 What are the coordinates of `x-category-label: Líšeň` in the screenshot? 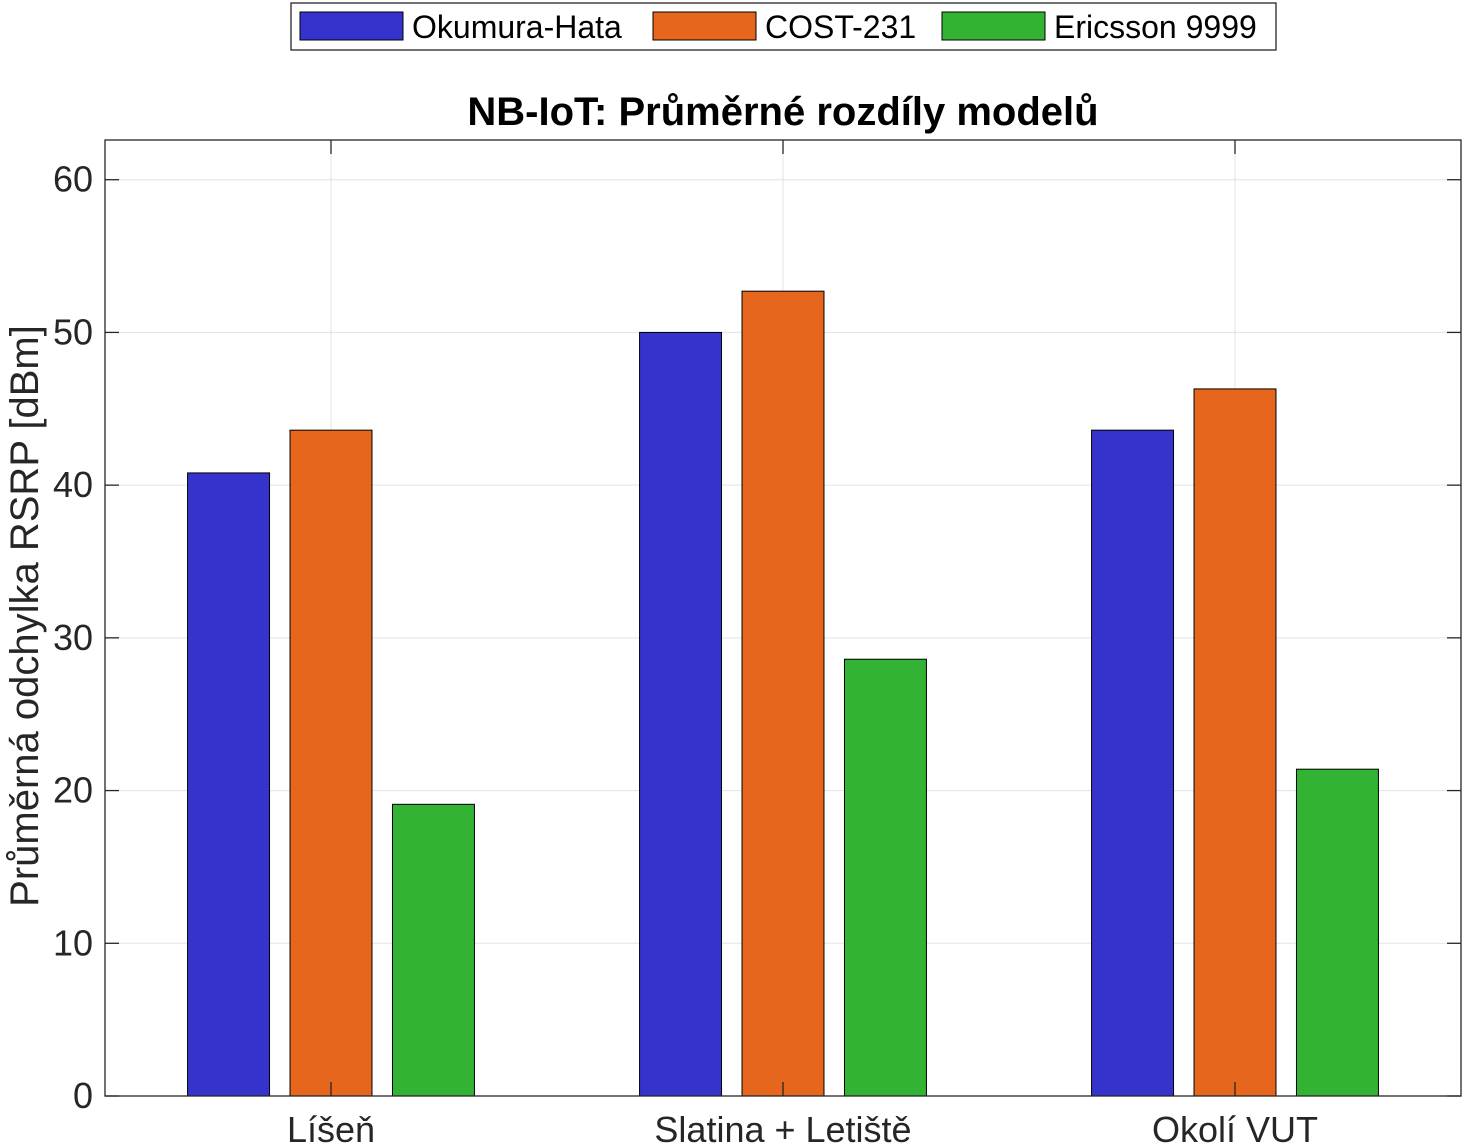 It's located at (331, 1127).